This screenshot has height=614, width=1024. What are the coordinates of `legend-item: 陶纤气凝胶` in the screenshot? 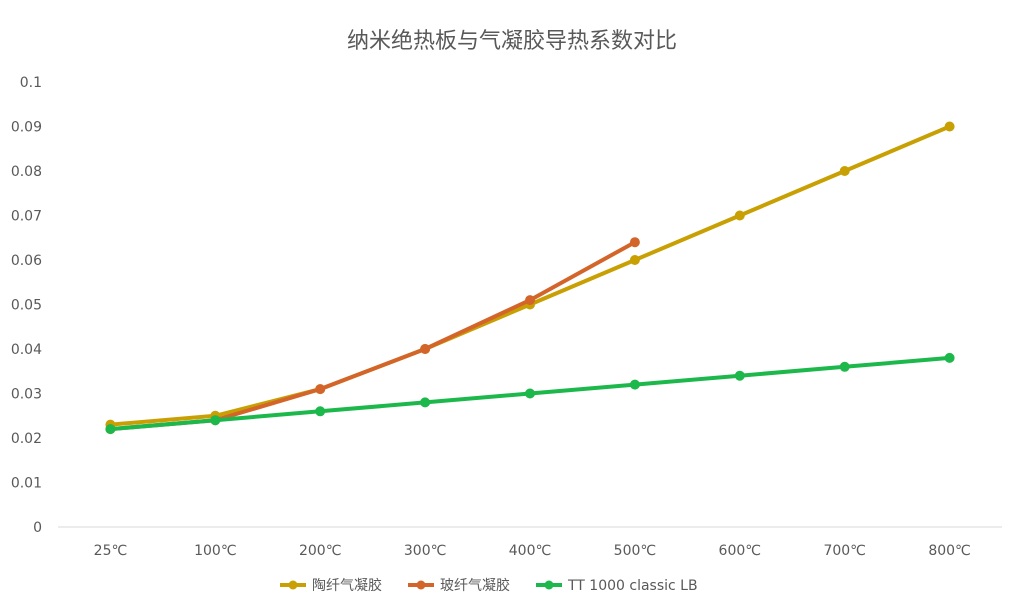 It's located at (331, 585).